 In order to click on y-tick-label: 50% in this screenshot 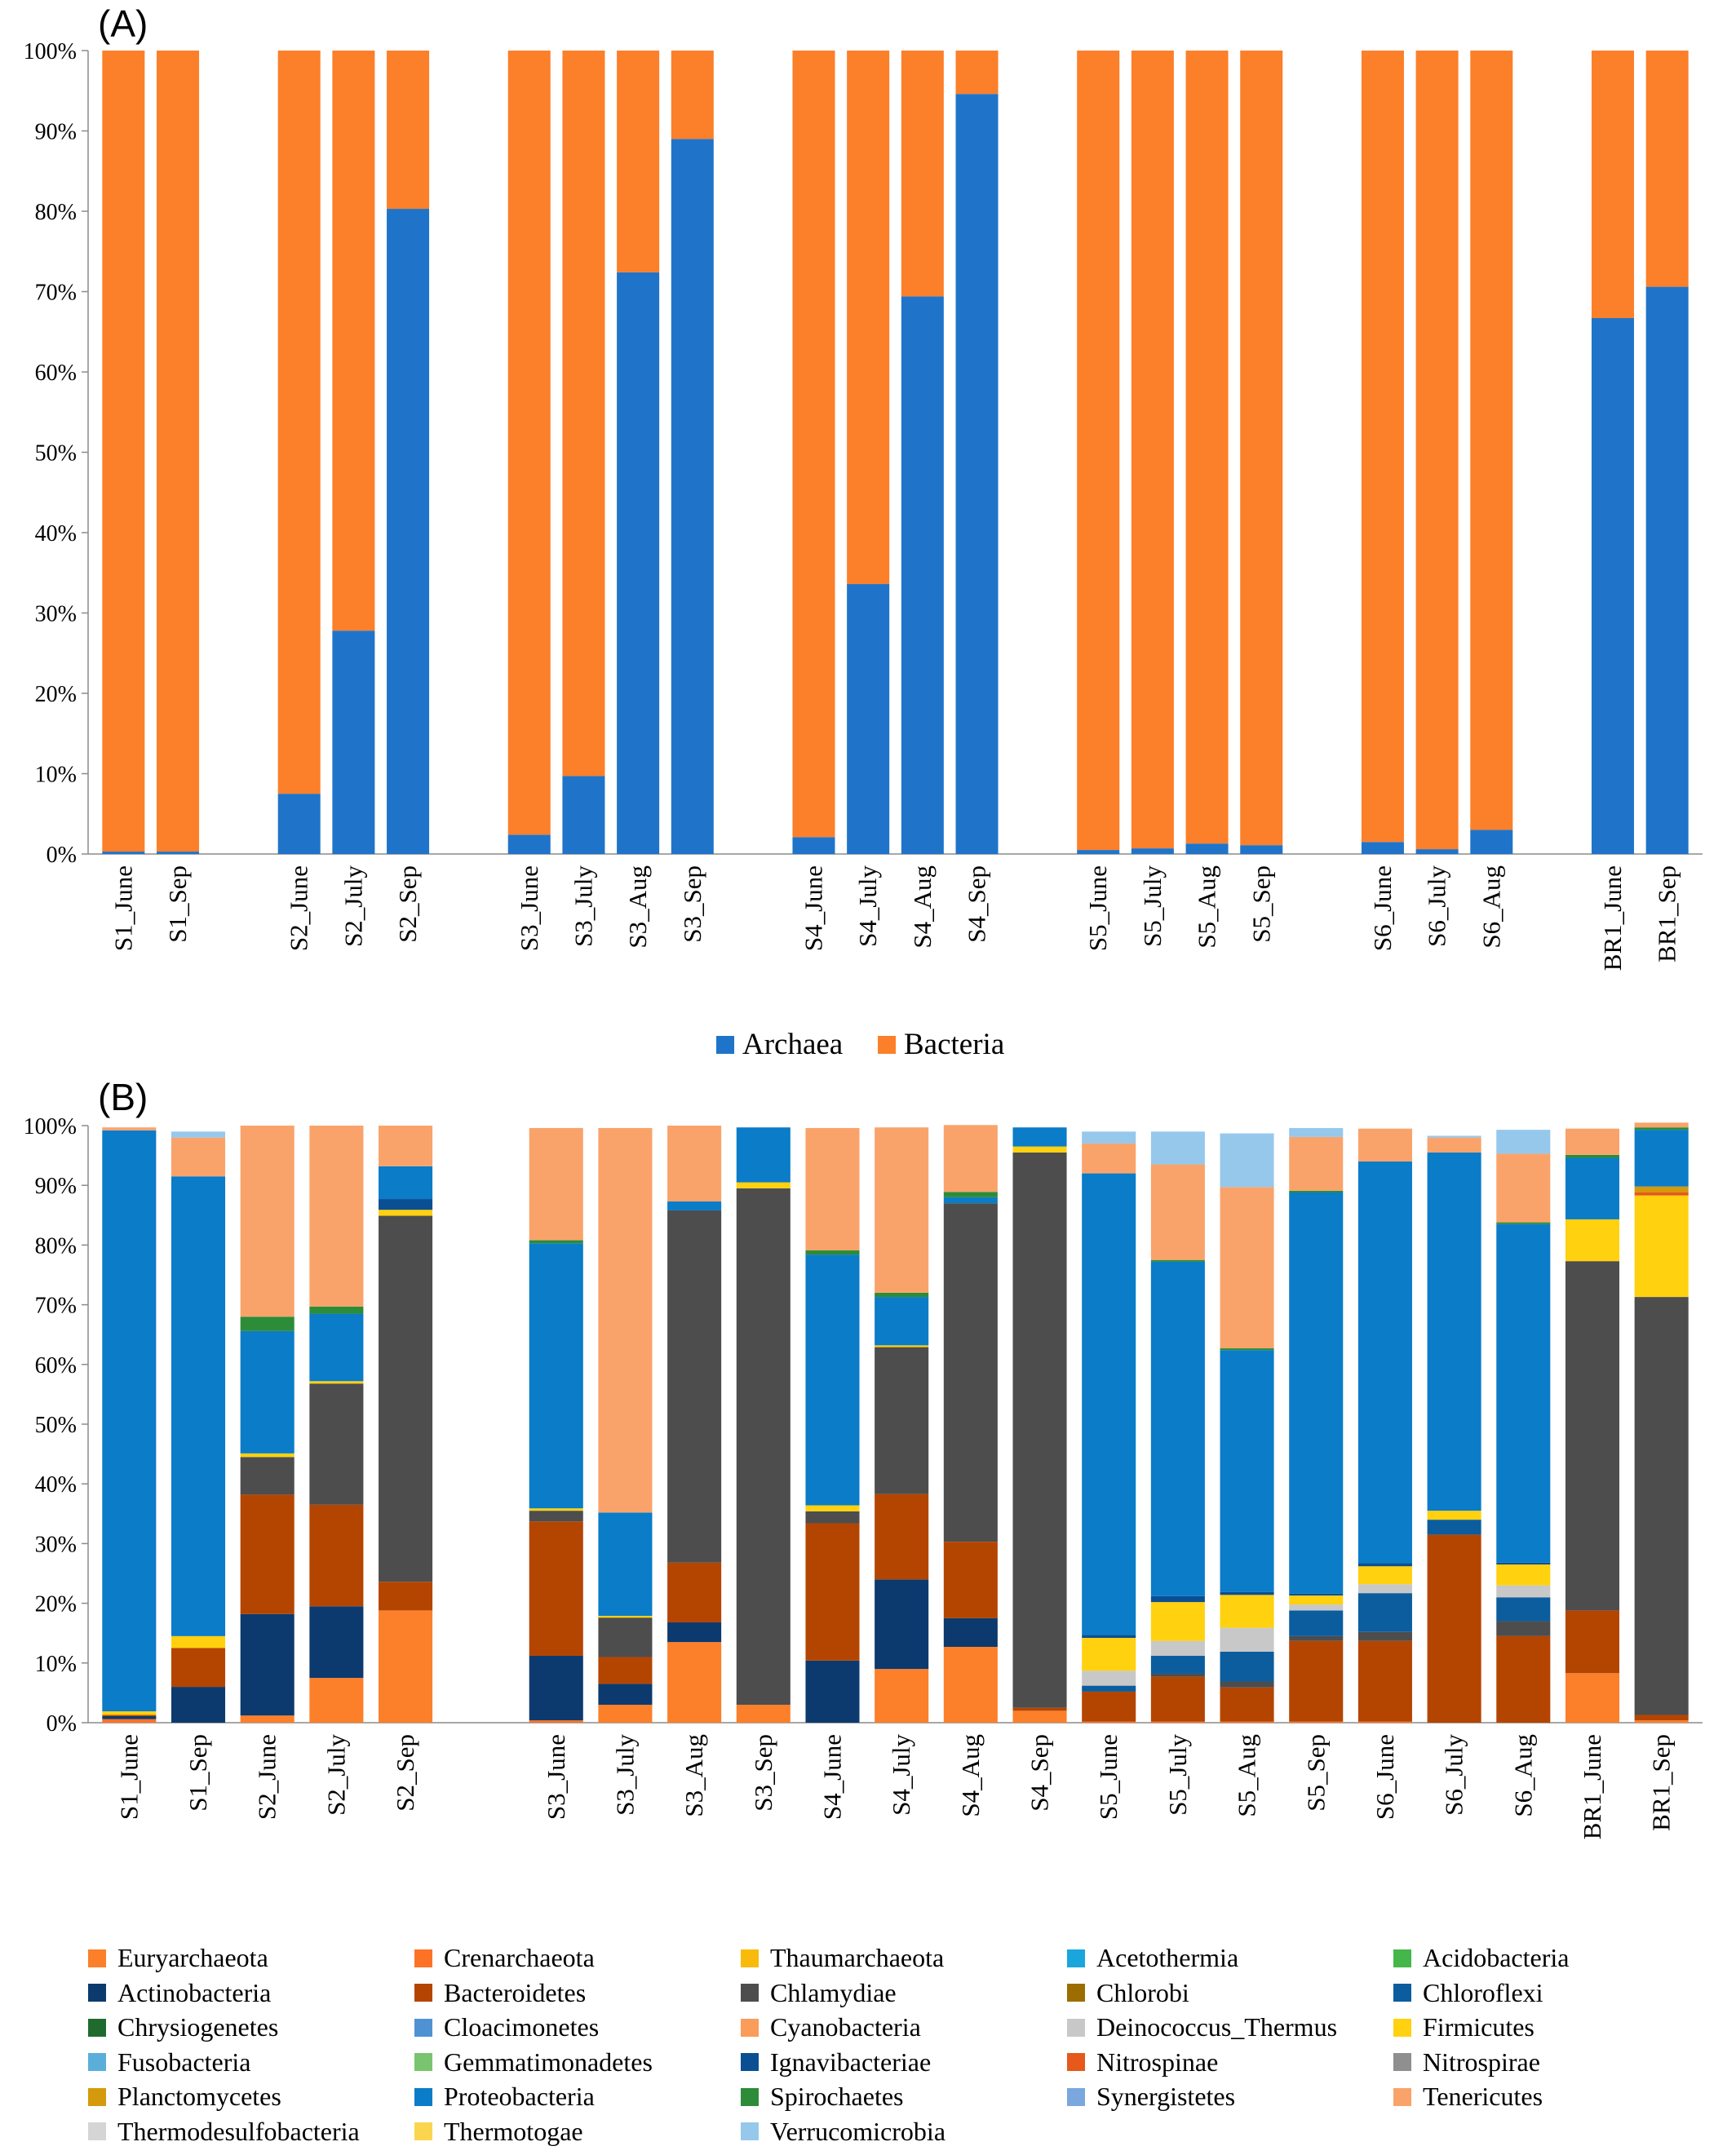, I will do `click(56, 454)`.